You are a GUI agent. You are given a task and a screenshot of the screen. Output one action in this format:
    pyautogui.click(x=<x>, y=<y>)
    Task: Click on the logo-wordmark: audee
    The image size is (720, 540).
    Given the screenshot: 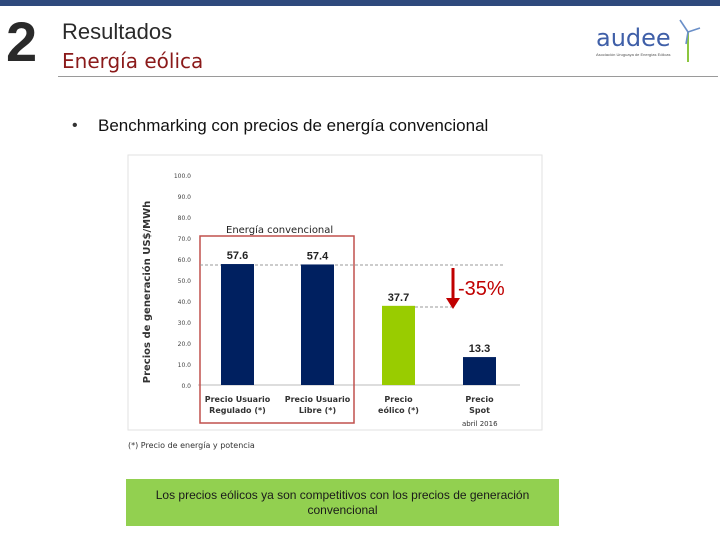 What is the action you would take?
    pyautogui.click(x=633, y=38)
    